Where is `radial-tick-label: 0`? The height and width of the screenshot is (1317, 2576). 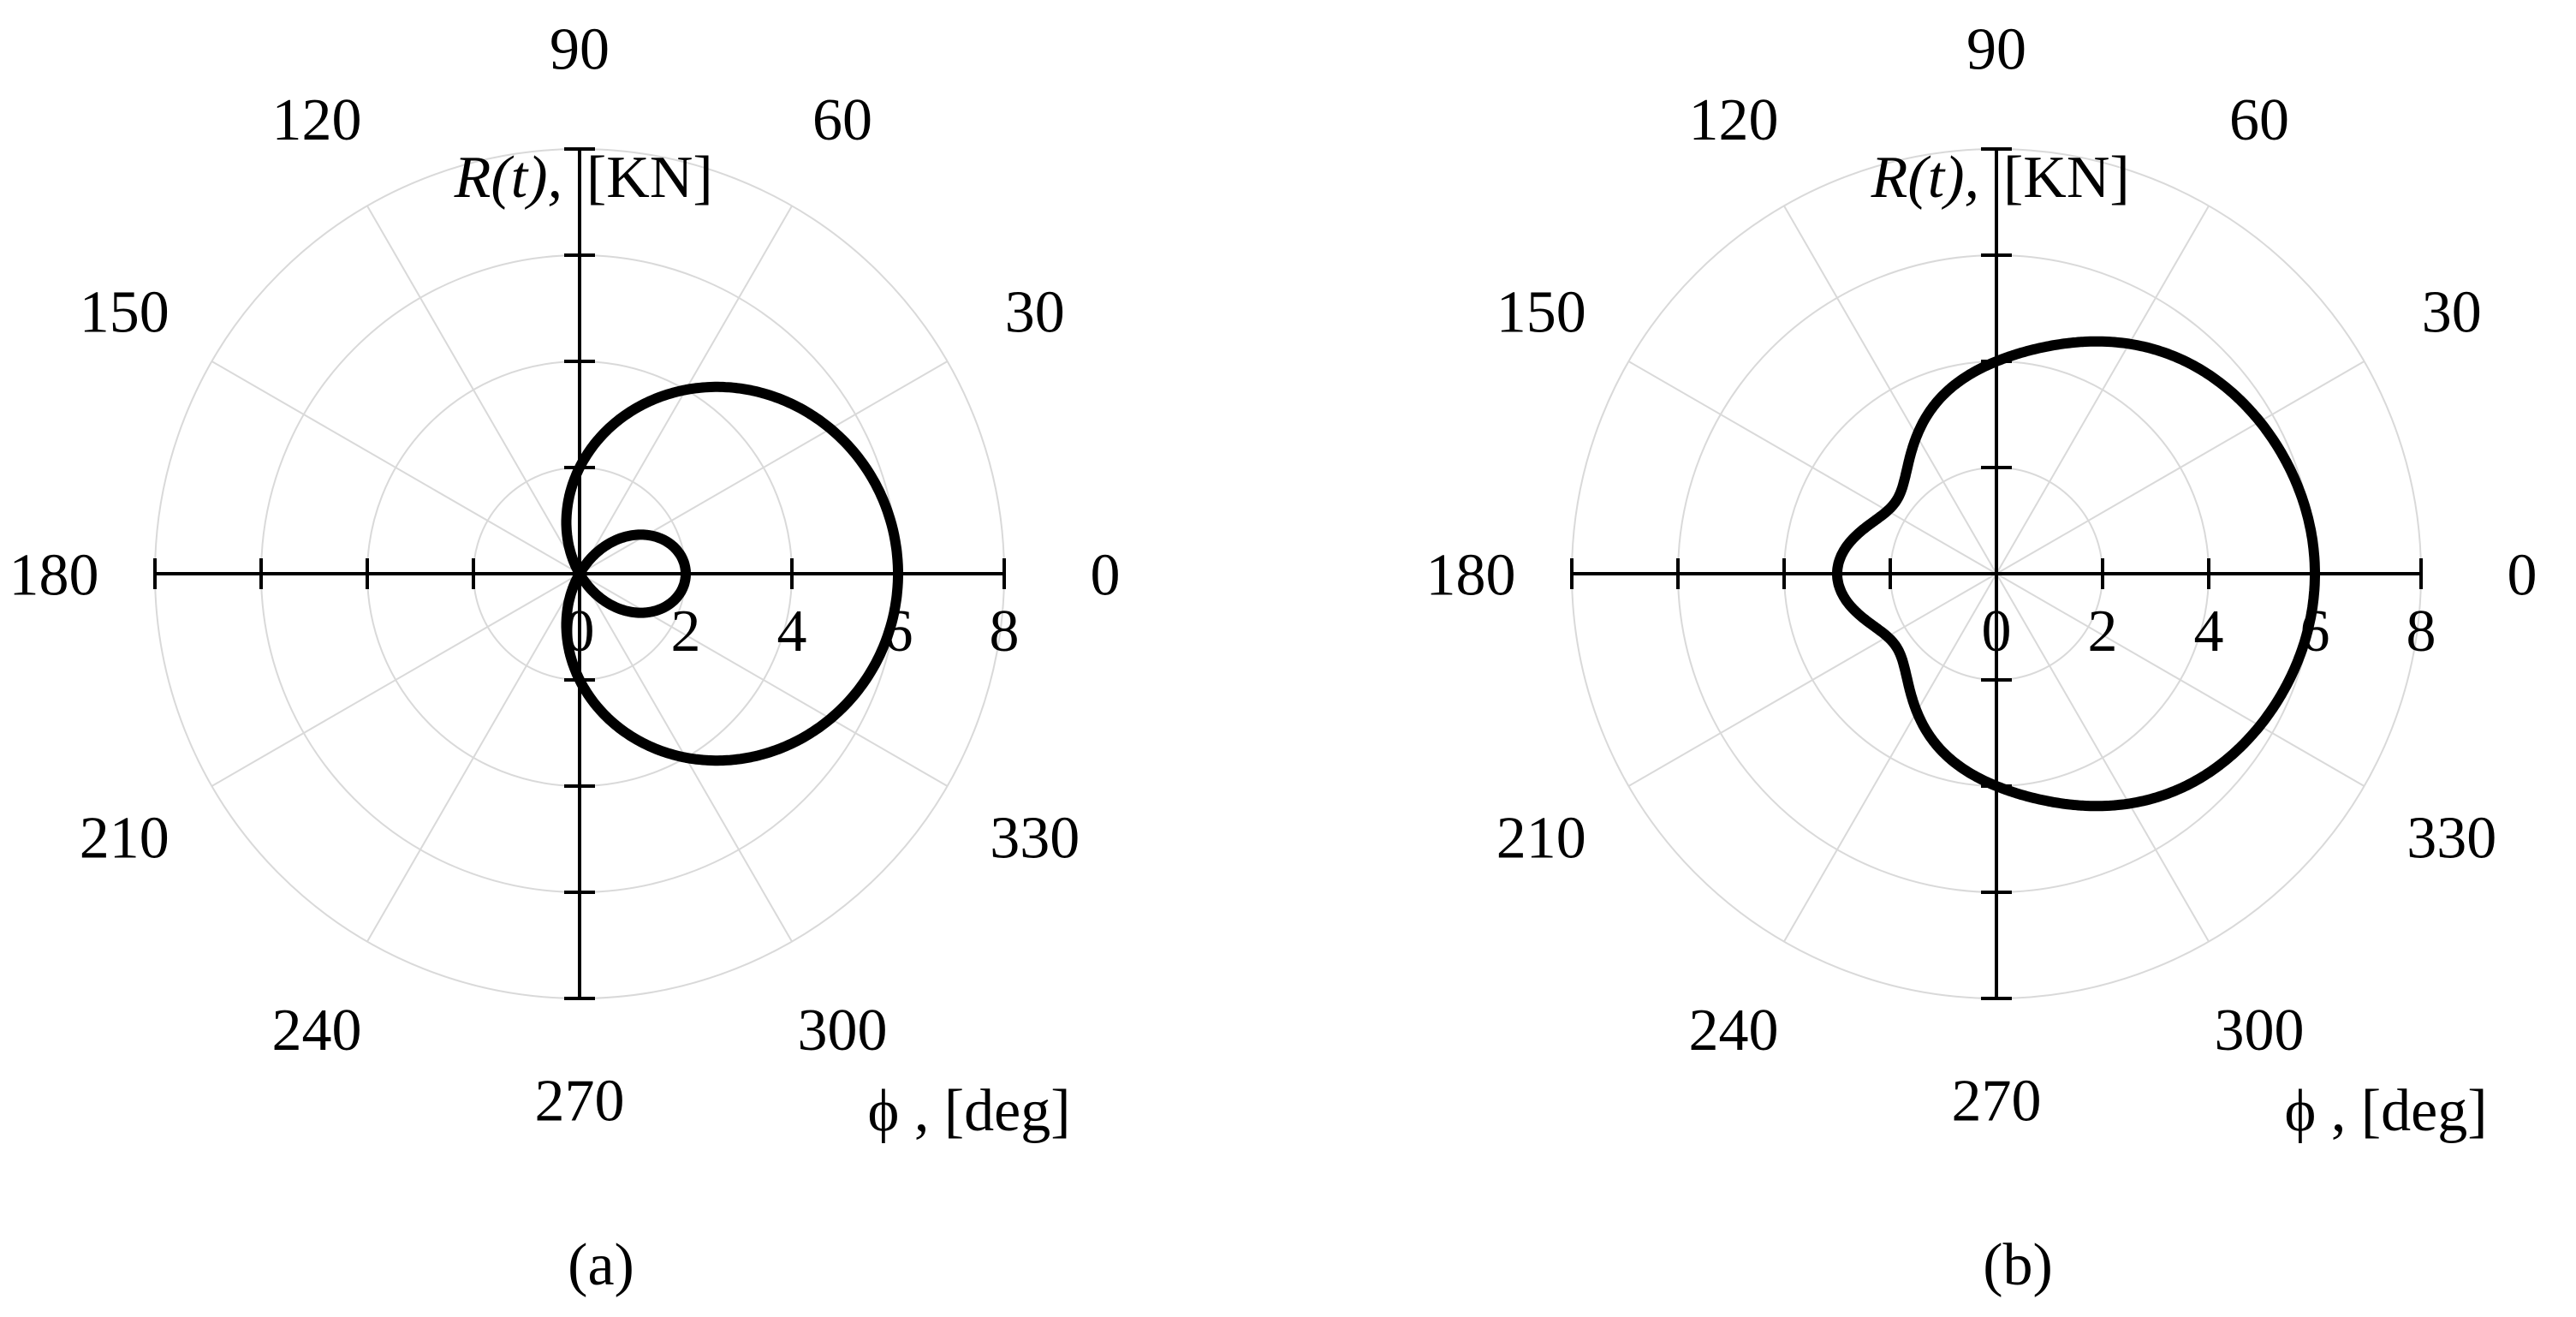 radial-tick-label: 0 is located at coordinates (1997, 631).